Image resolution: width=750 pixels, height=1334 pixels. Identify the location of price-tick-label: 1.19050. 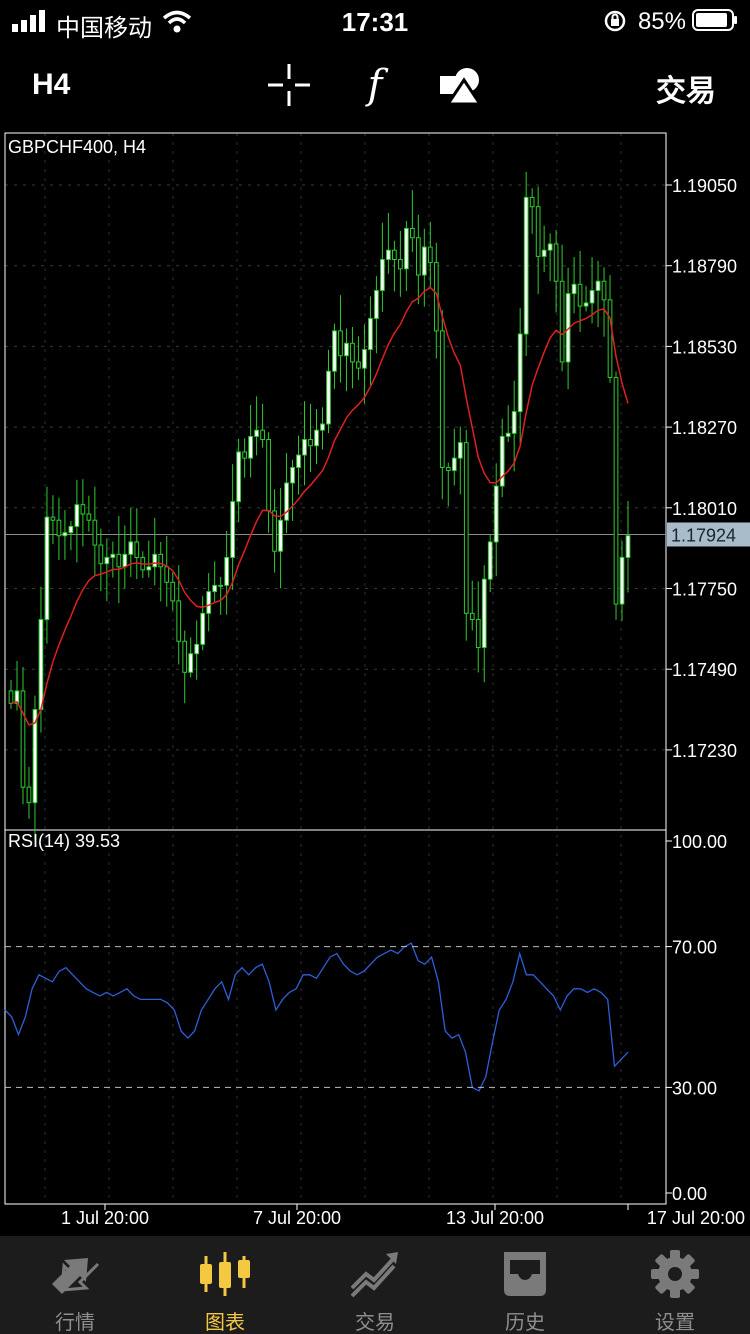
(704, 186).